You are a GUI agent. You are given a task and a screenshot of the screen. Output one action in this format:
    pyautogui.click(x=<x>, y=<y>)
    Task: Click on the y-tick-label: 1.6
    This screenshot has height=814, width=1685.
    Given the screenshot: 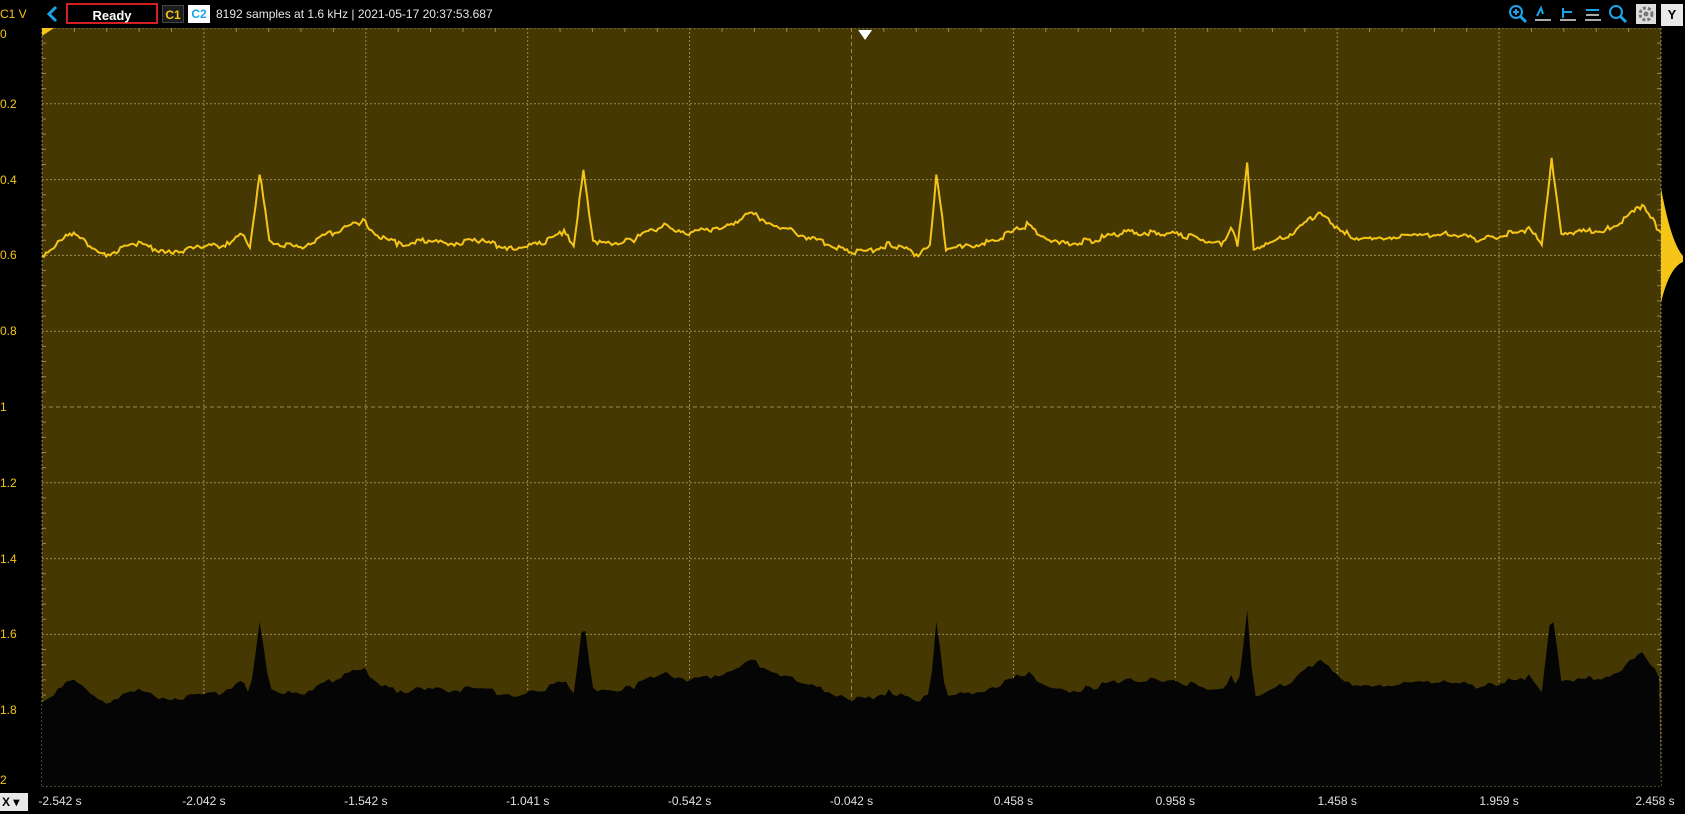 What is the action you would take?
    pyautogui.click(x=8, y=634)
    